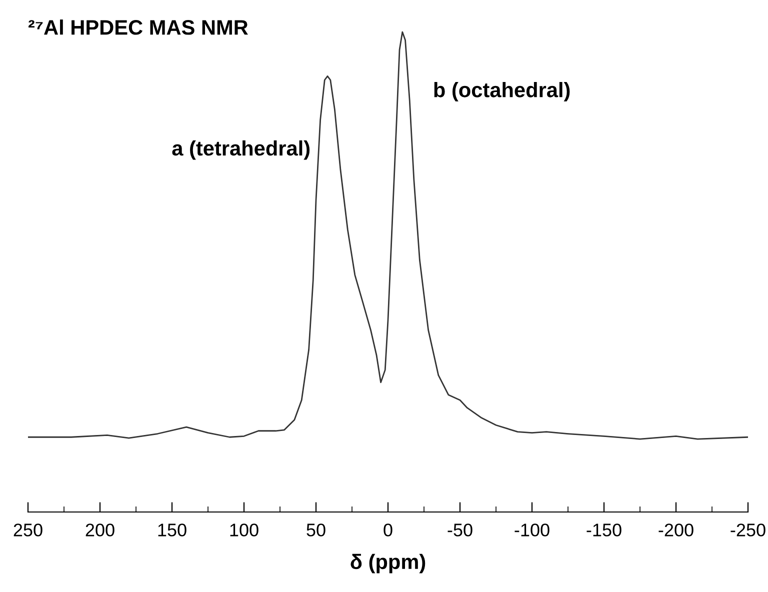 The height and width of the screenshot is (592, 768). I want to click on x-tick-label: 250, so click(28, 530).